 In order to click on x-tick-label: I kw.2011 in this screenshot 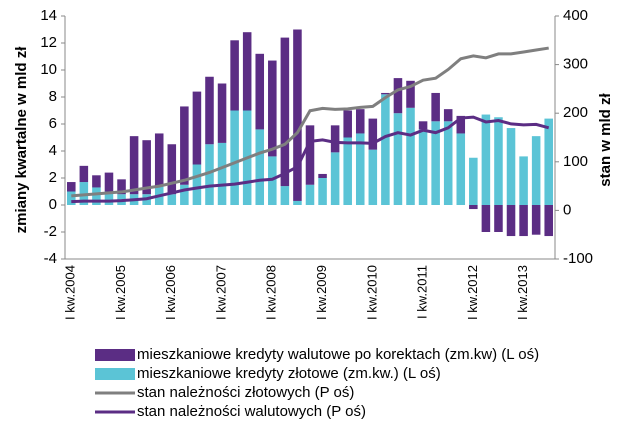, I will do `click(422, 292)`.